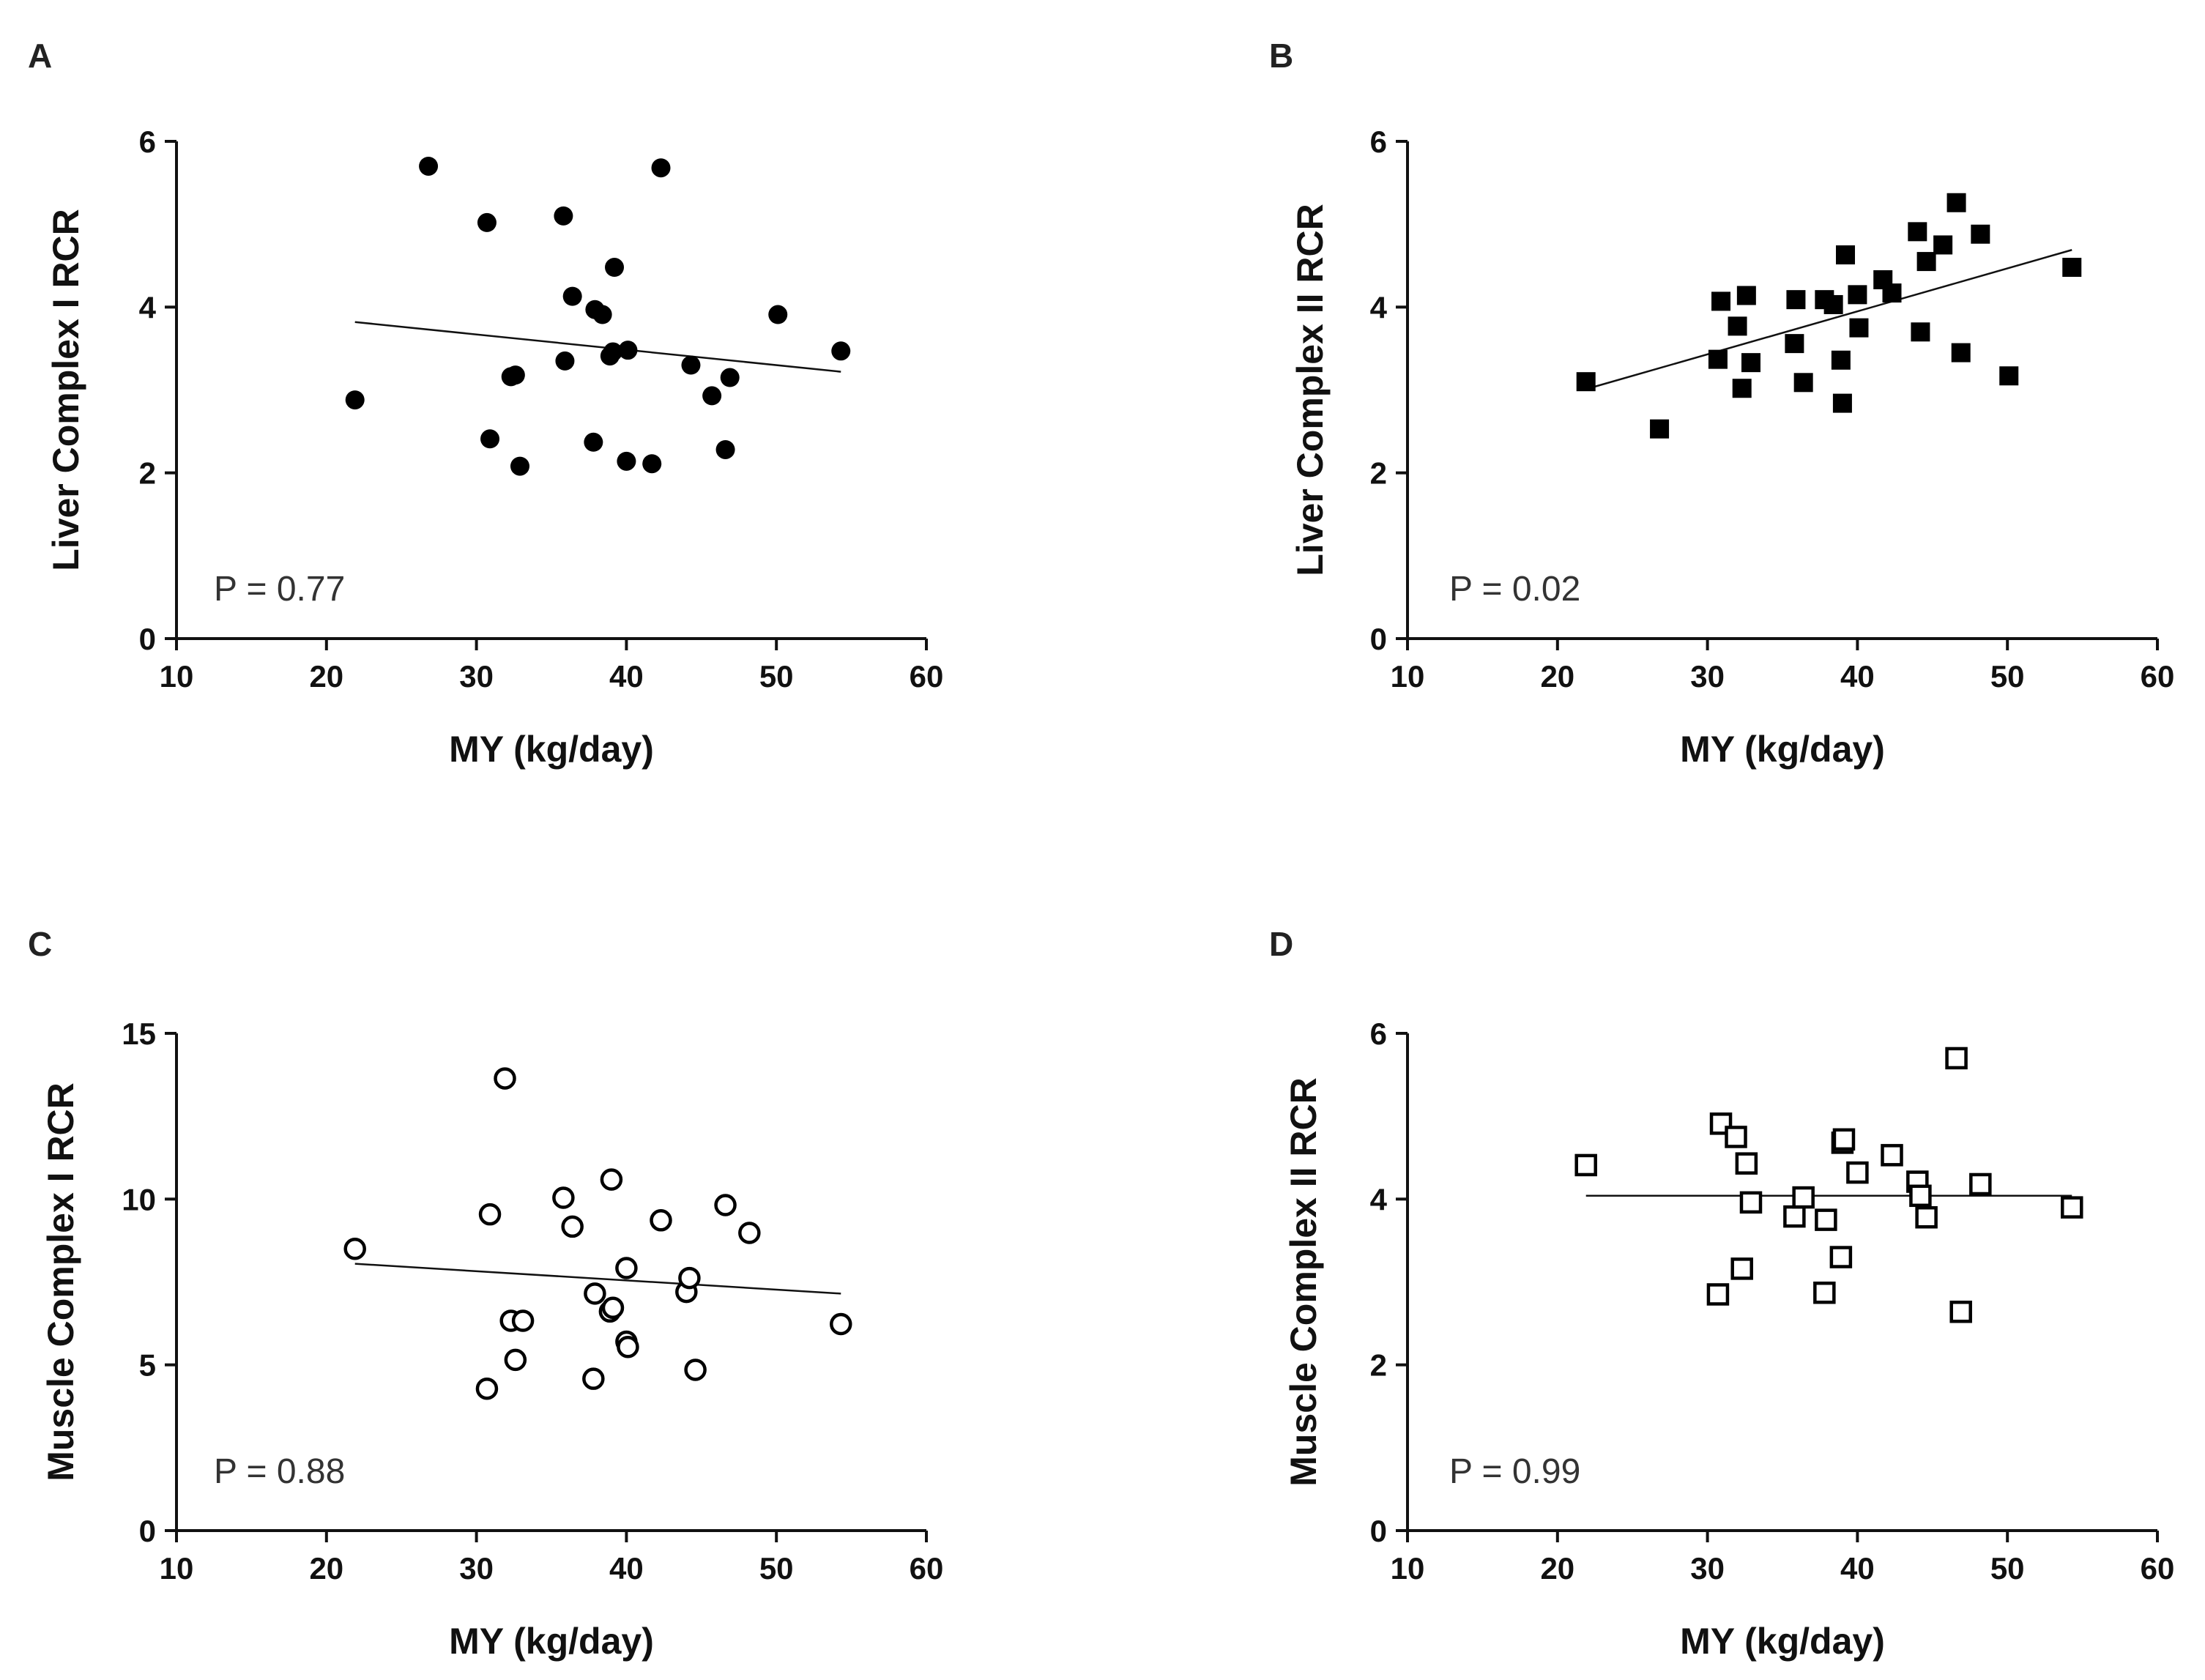  I want to click on y-axis-title: Muscle Complex I RCR, so click(60, 1282).